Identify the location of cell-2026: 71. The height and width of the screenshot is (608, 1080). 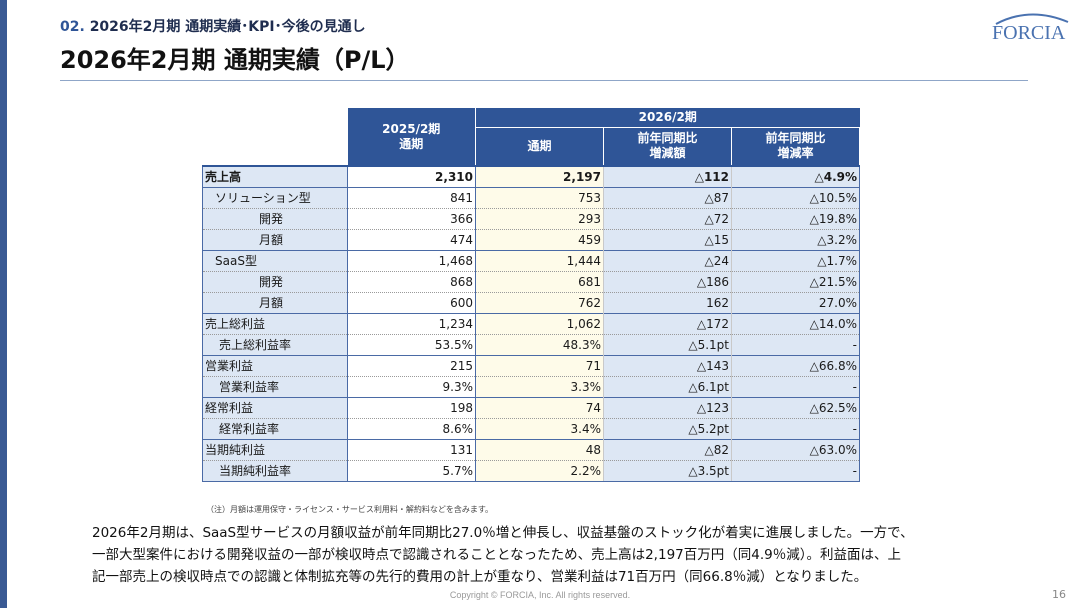
(539, 365).